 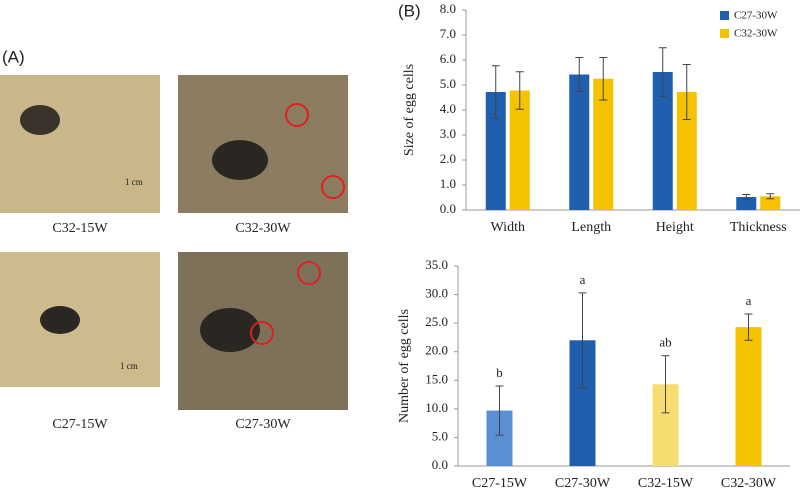 I want to click on y-tick-label: 2.0, so click(x=448, y=158).